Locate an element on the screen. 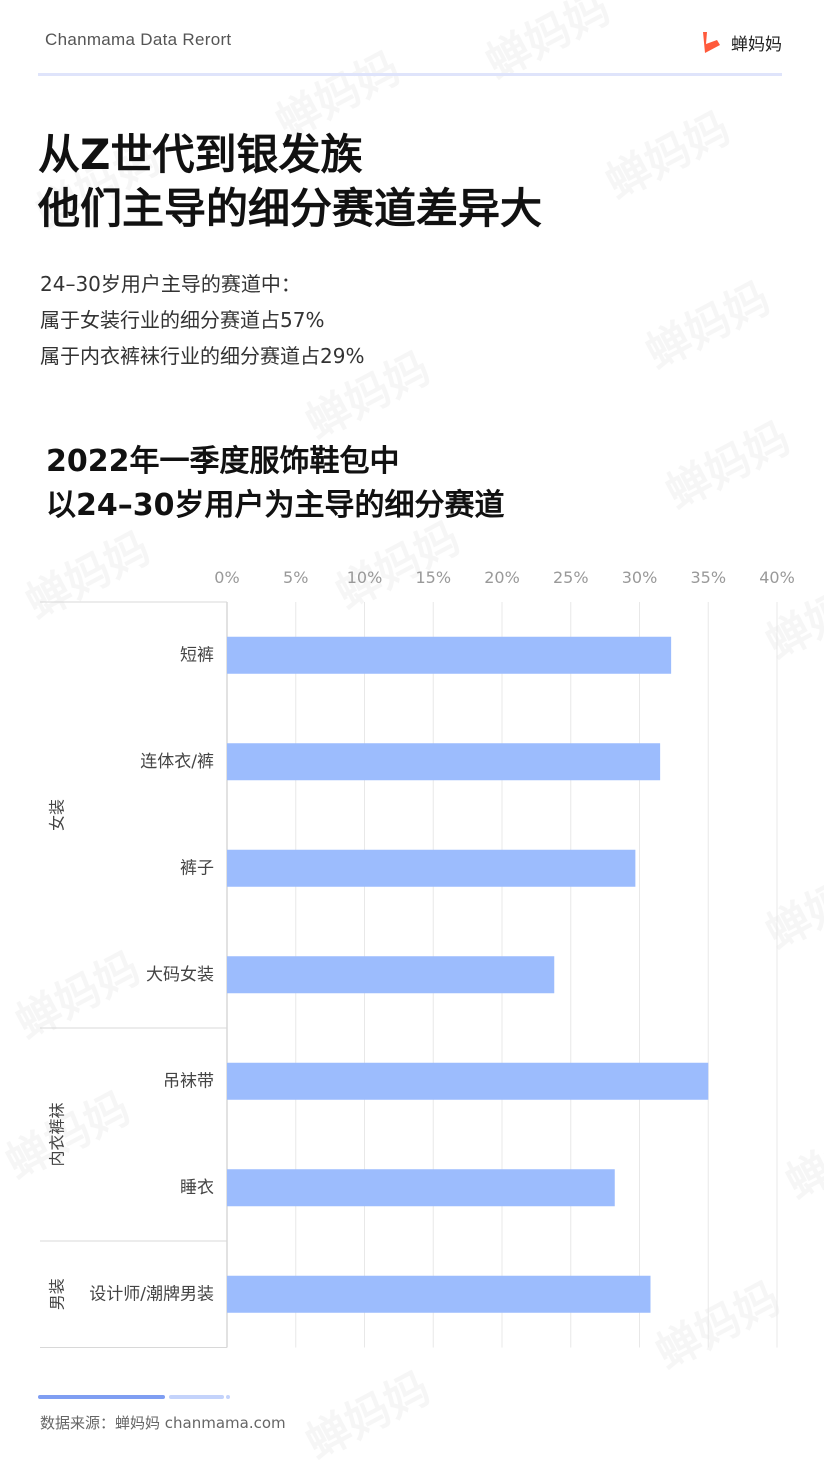 This screenshot has width=824, height=1474. category-label: 连体衣/裤 is located at coordinates (177, 762).